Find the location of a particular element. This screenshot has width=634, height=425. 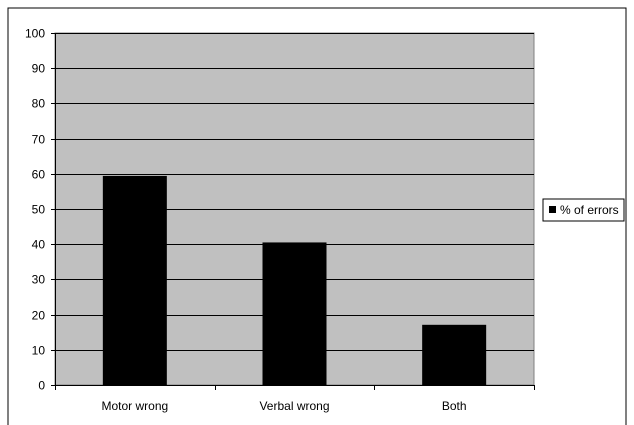

legend: % of errors is located at coordinates (583, 210).